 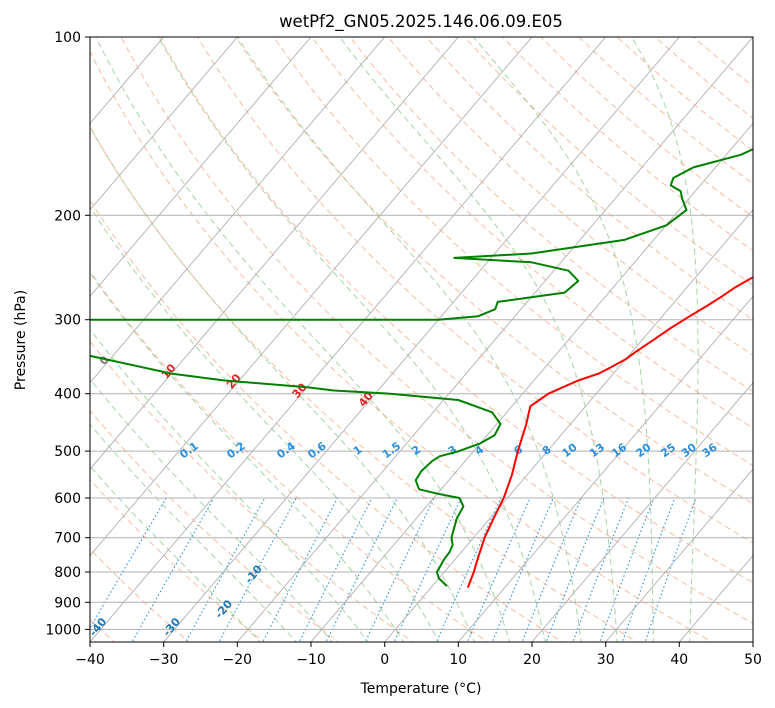 I want to click on dry-adiabat-label: 30, so click(x=300, y=390).